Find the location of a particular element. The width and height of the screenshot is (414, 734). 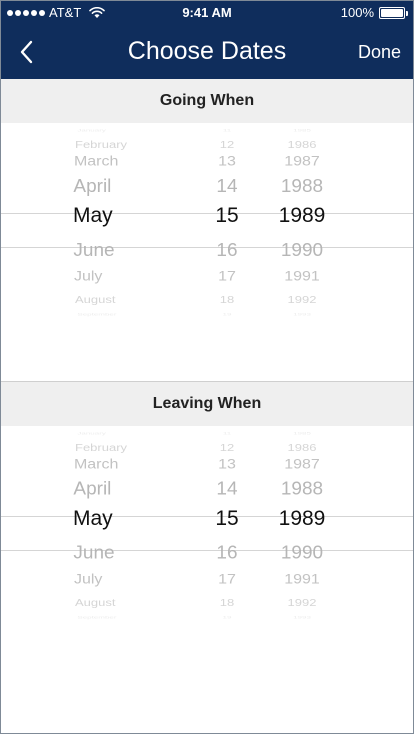

going-when-header: Going When is located at coordinates (207, 101).